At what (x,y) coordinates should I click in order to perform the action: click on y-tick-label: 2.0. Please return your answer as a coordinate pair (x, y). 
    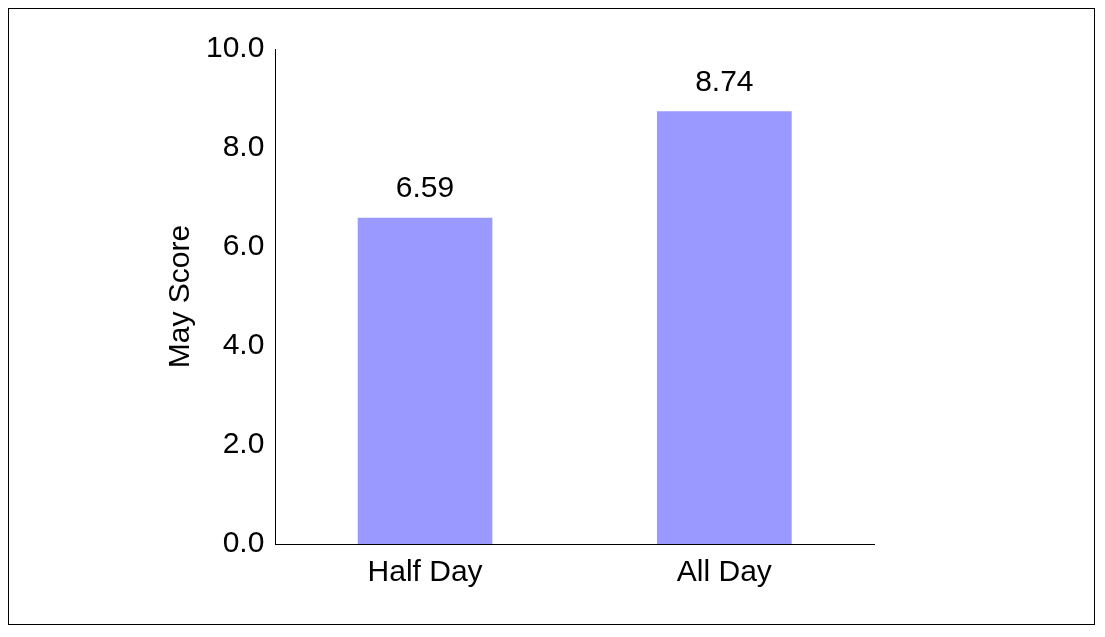
    Looking at the image, I should click on (243, 443).